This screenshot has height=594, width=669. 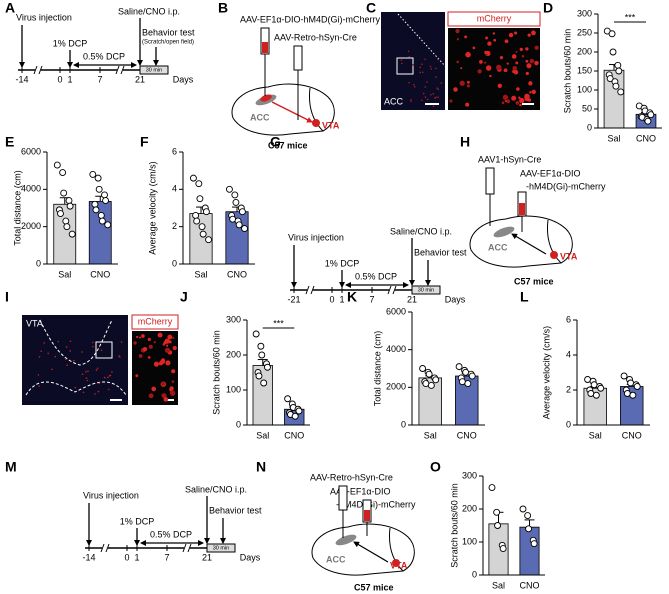 I want to click on event-label: Virus injection, so click(x=111, y=495).